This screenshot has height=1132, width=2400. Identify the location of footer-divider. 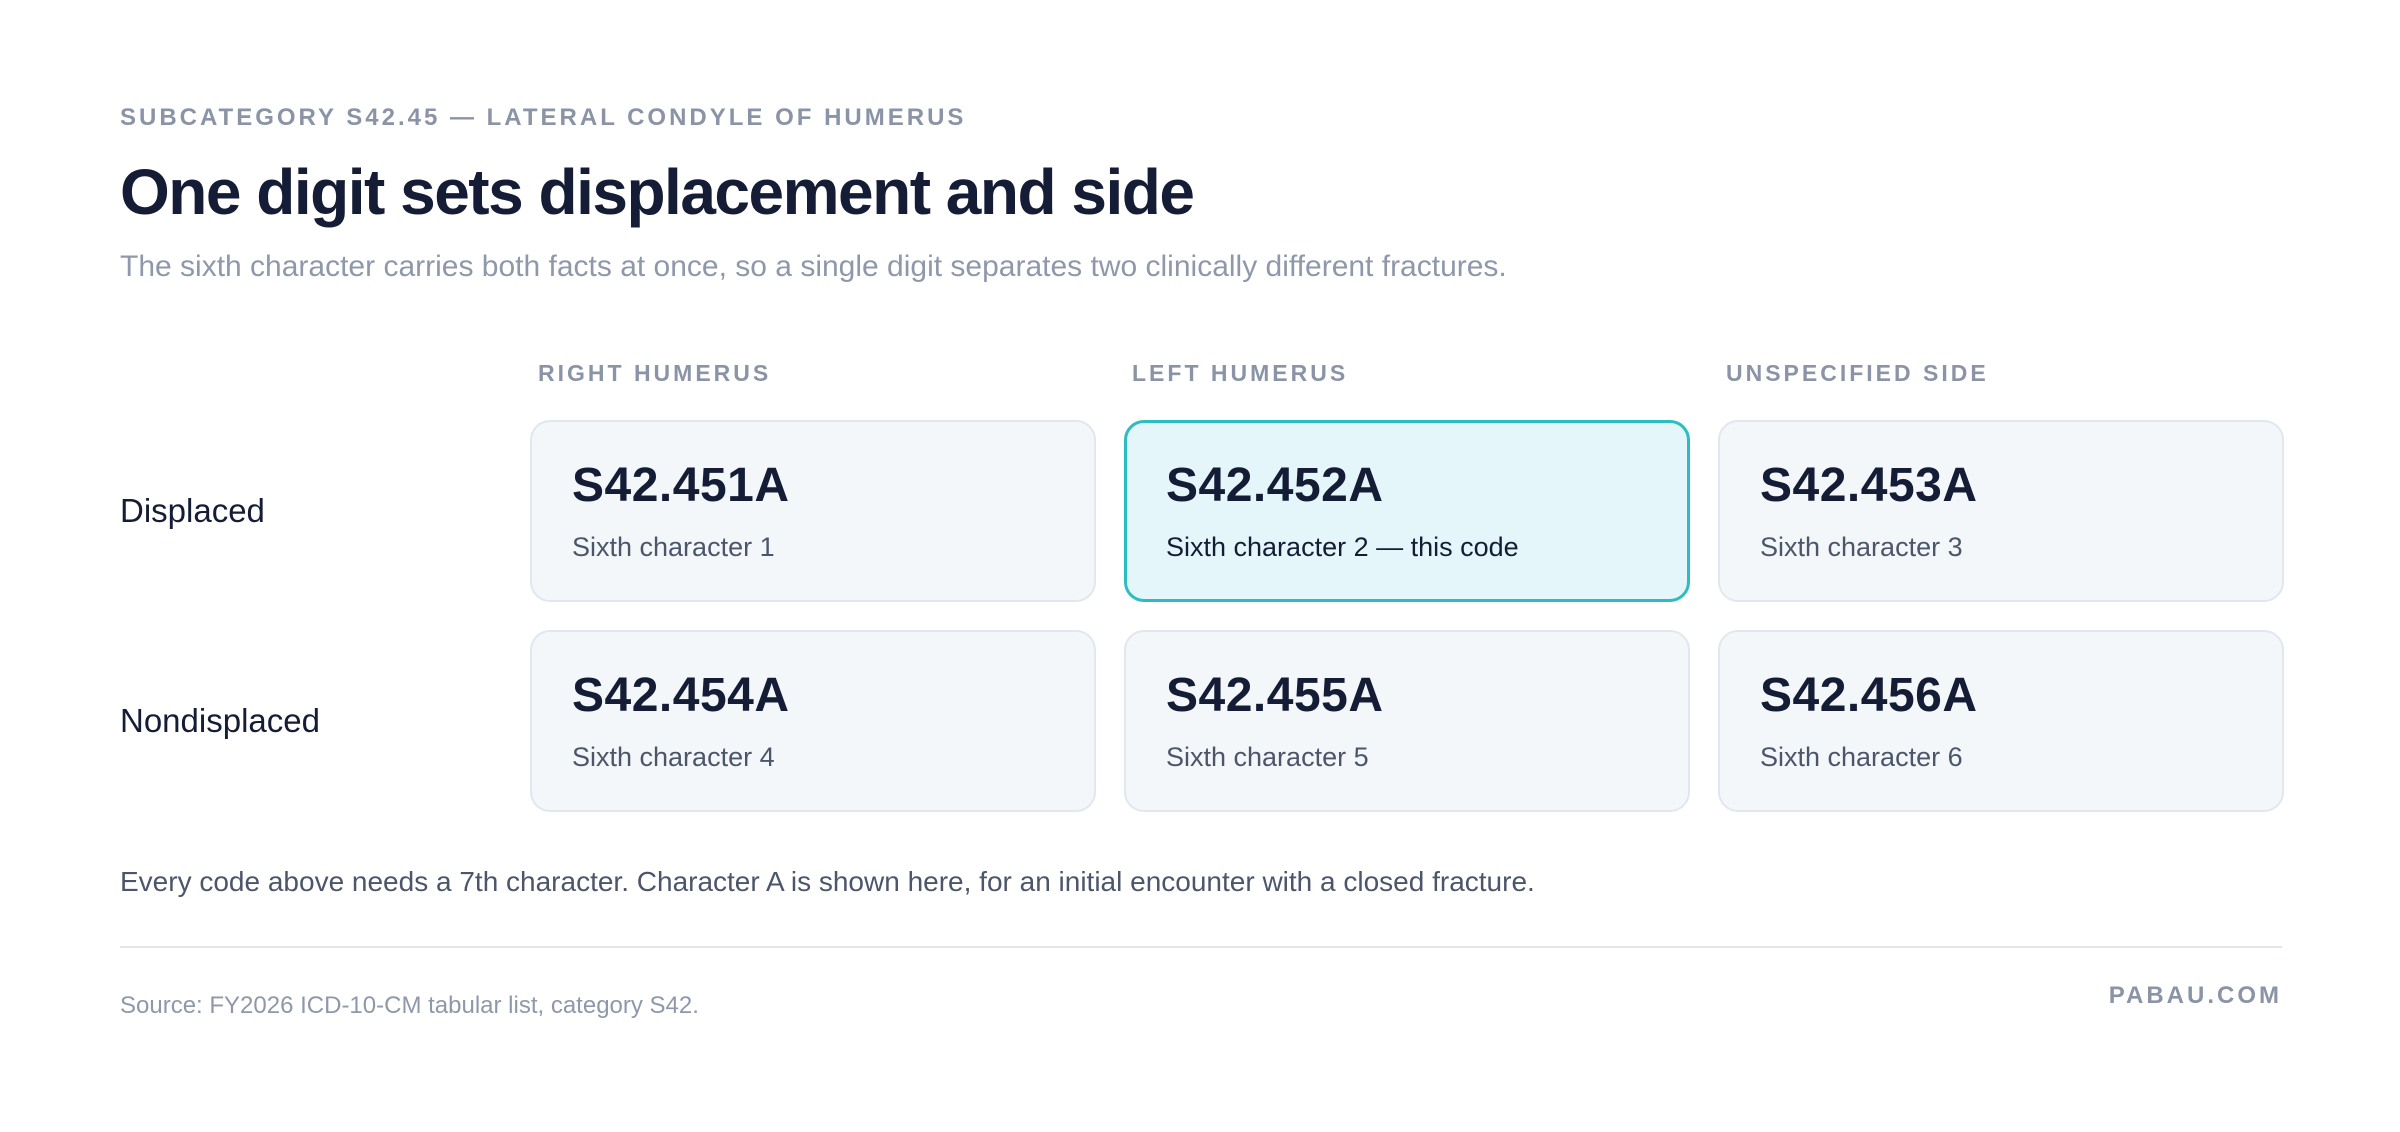
(1201, 947).